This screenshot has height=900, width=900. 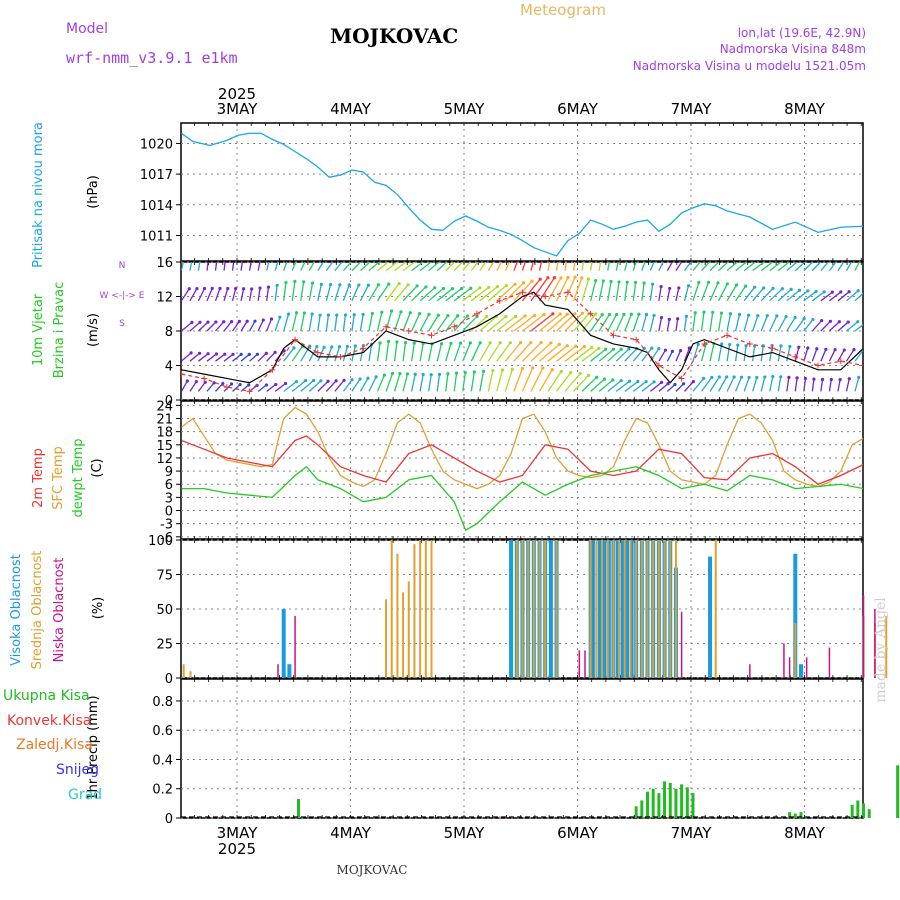 I want to click on high-cloud-ylabel: Visoka Oblacnost, so click(x=16, y=610).